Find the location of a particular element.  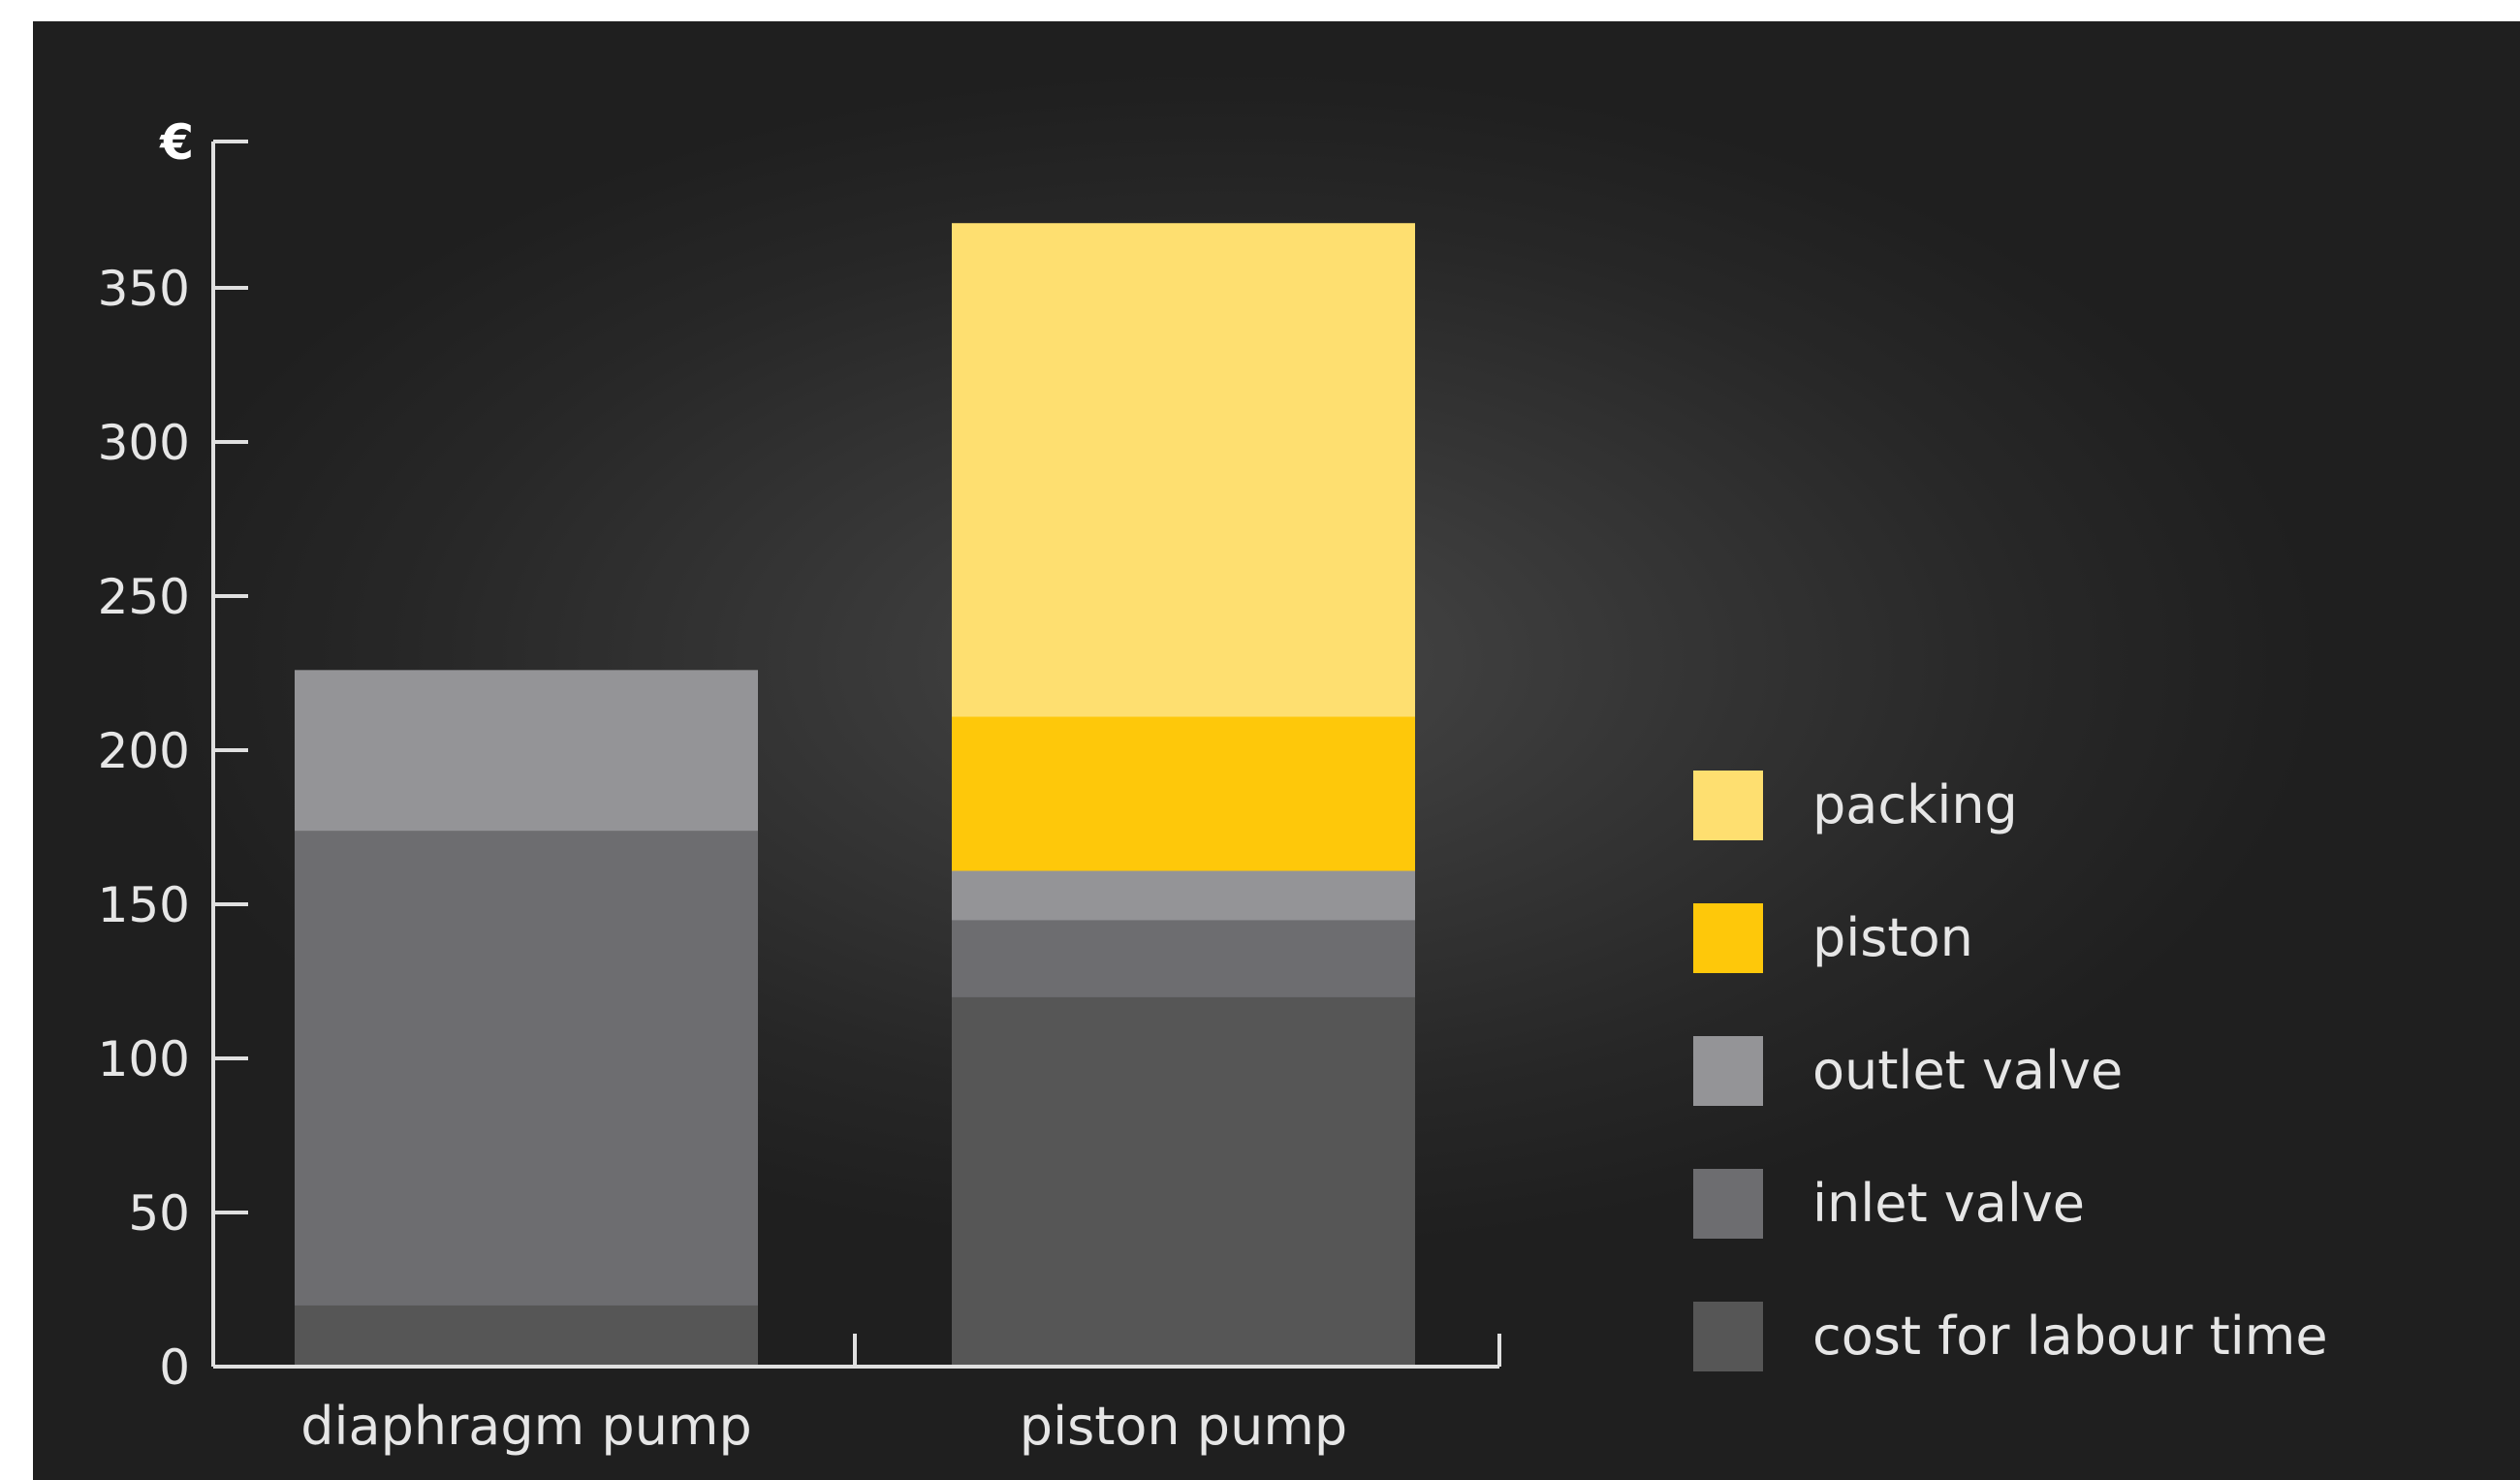

legend-label: outlet valve is located at coordinates (1968, 1070).